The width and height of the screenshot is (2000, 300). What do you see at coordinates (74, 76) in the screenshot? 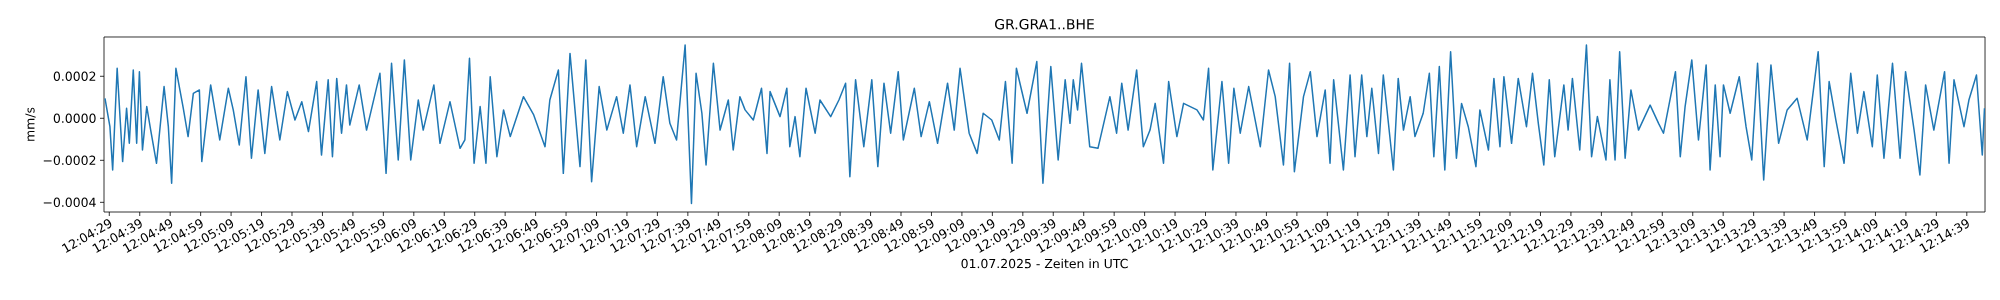
I see `y-tick-label: 0.0002` at bounding box center [74, 76].